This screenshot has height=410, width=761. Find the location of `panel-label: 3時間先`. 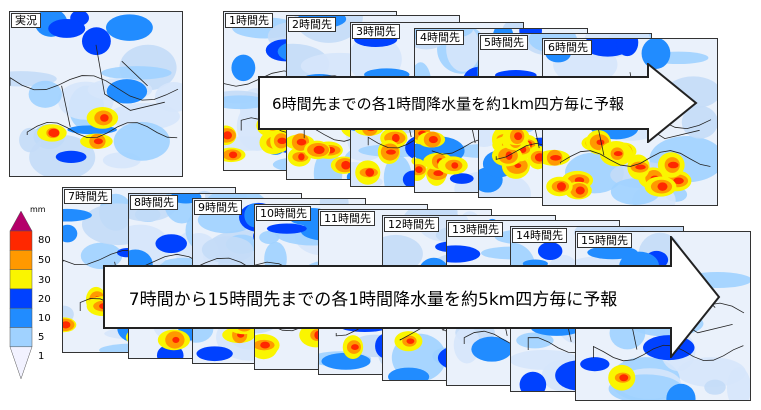

panel-label: 3時間先 is located at coordinates (376, 31).